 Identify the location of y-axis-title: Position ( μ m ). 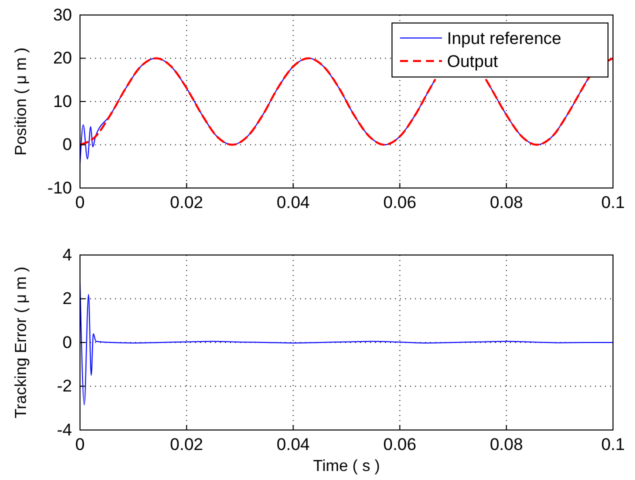
(21, 102).